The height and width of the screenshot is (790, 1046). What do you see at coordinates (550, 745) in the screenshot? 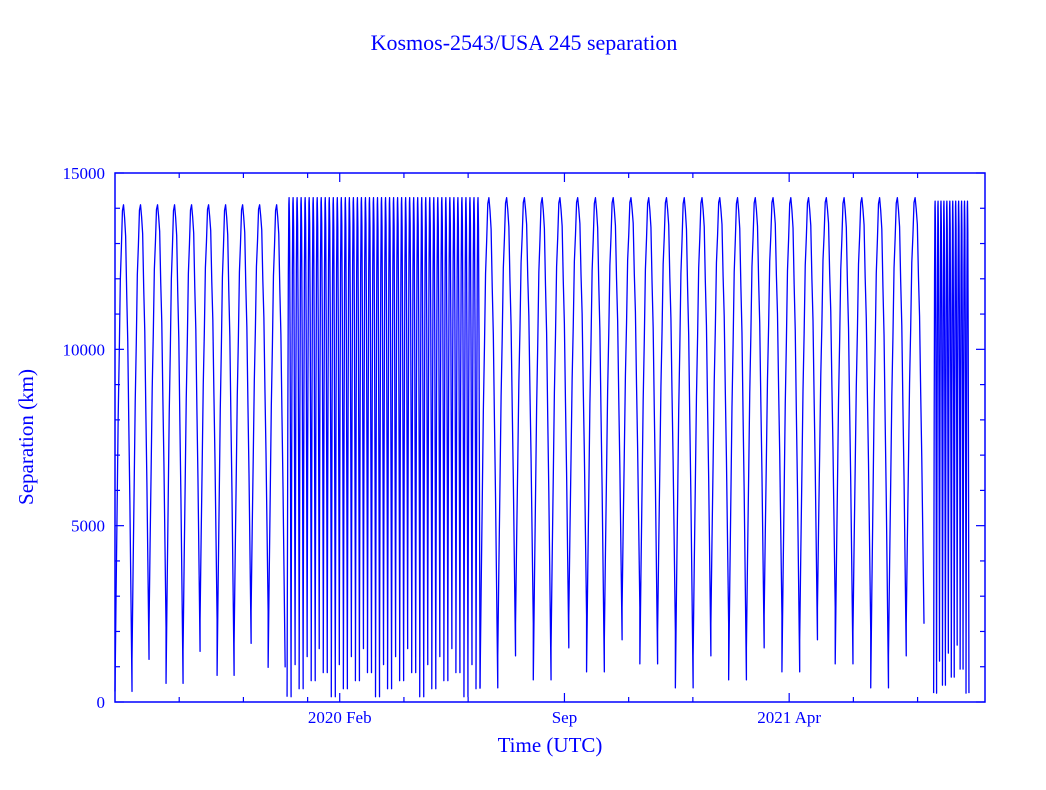
I see `x-axis-label: Time (UTC)` at bounding box center [550, 745].